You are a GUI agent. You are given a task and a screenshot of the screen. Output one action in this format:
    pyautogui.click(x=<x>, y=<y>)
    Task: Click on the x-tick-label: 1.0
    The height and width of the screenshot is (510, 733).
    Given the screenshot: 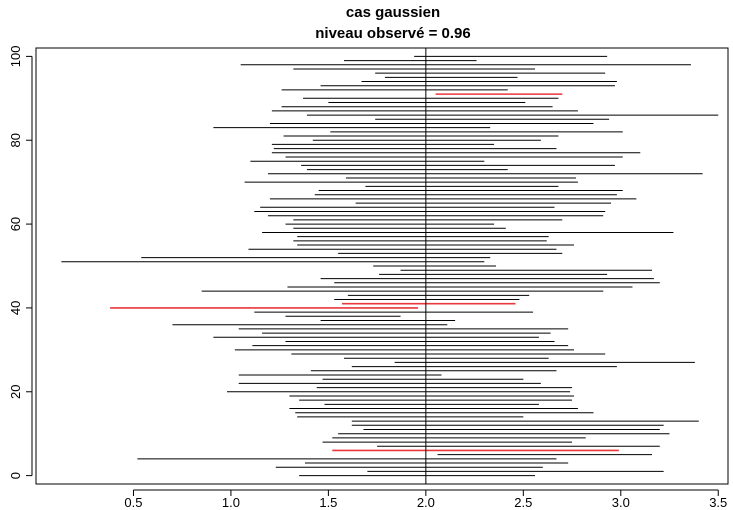 What is the action you would take?
    pyautogui.click(x=231, y=502)
    